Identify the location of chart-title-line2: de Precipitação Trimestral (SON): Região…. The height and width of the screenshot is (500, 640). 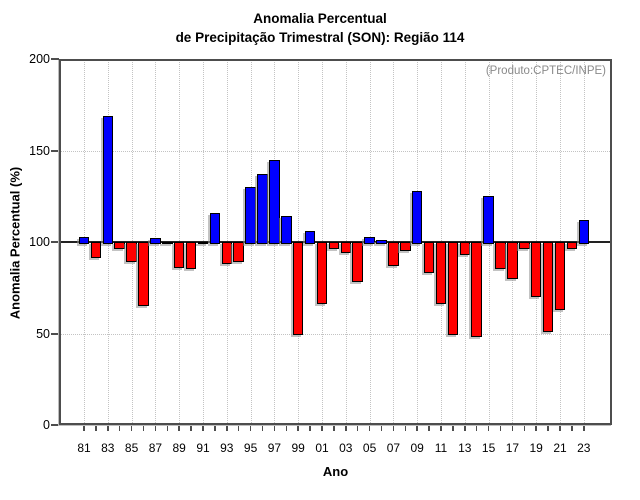
(320, 37).